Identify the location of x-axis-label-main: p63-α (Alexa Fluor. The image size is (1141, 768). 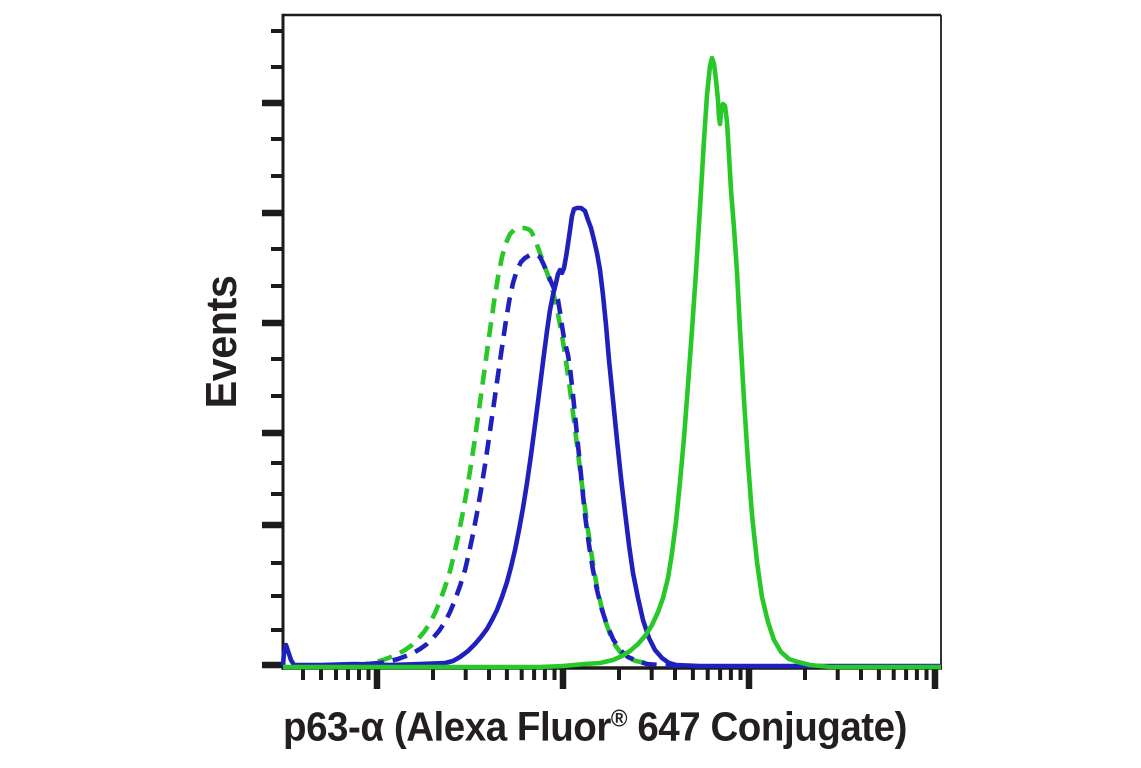
(447, 726).